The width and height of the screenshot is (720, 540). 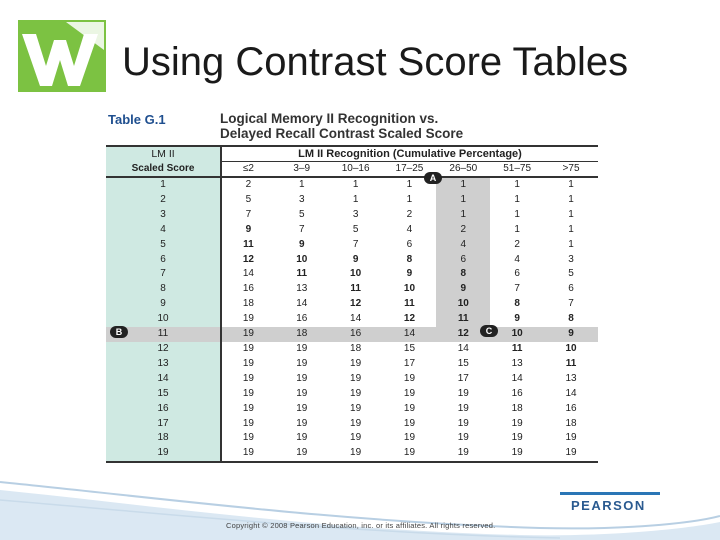 What do you see at coordinates (571, 378) in the screenshot?
I see `table-cell: 13` at bounding box center [571, 378].